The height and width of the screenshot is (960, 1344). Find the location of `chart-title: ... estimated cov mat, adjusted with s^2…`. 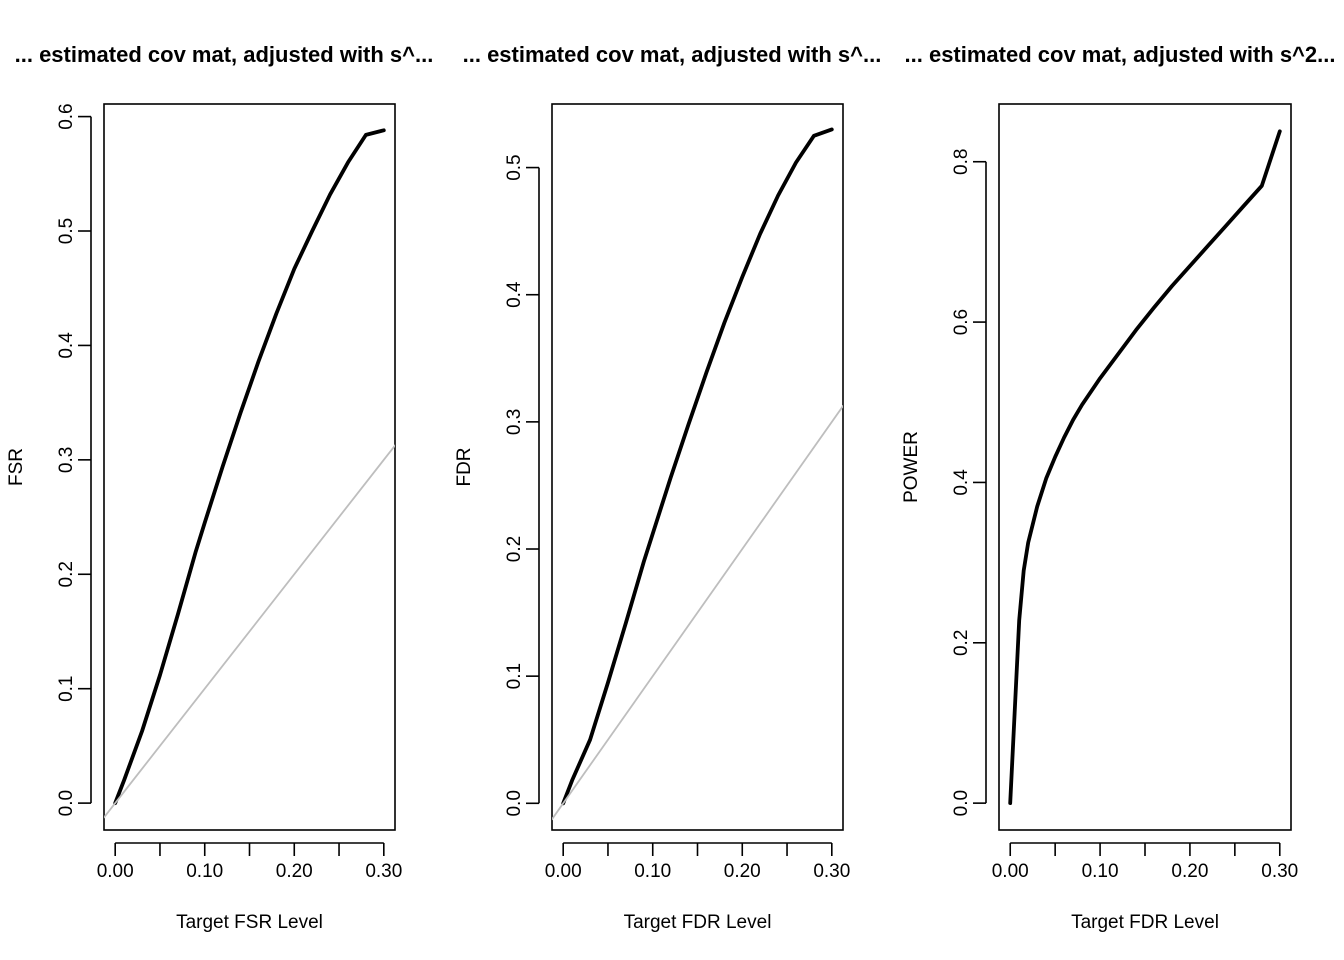

chart-title: ... estimated cov mat, adjusted with s^2… is located at coordinates (1120, 54).